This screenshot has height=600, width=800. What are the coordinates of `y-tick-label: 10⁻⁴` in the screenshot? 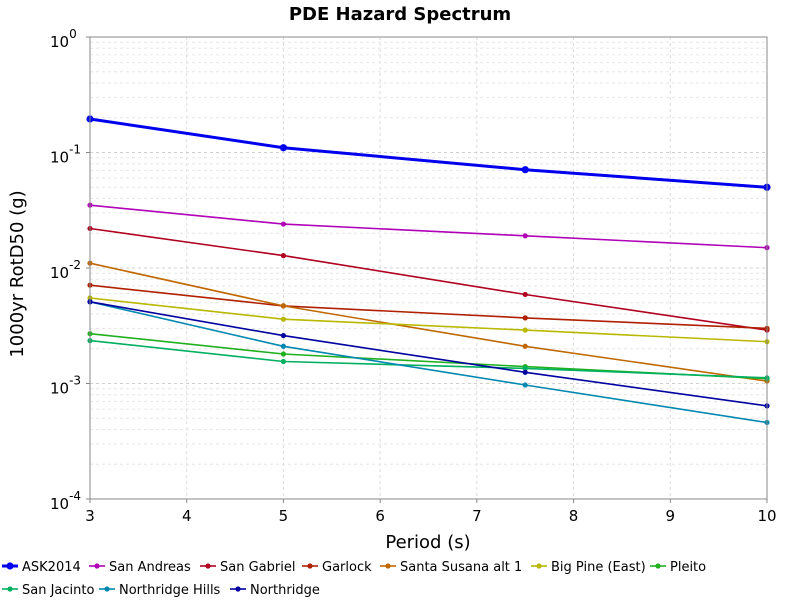 It's located at (65, 501).